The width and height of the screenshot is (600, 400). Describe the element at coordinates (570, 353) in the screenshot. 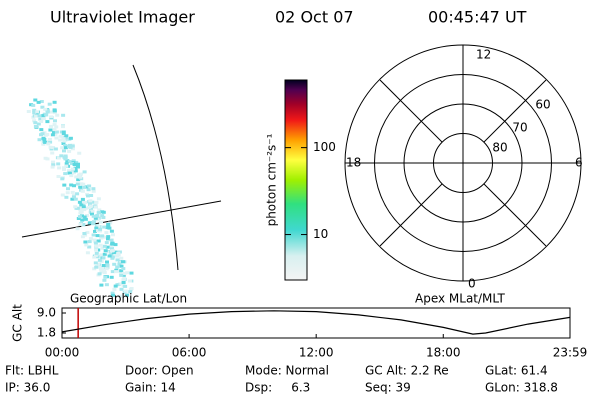

I see `x-tick-label: 23:59` at that location.